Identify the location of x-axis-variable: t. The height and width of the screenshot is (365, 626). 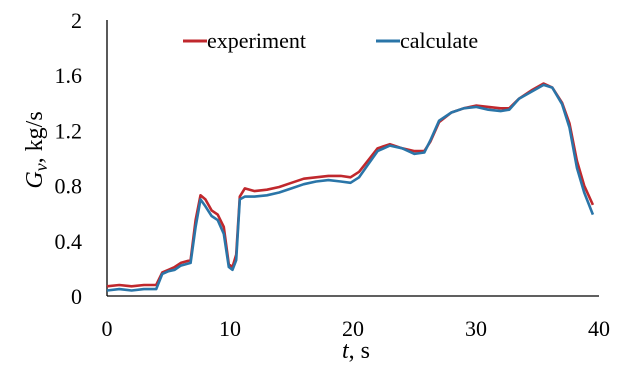
(346, 351).